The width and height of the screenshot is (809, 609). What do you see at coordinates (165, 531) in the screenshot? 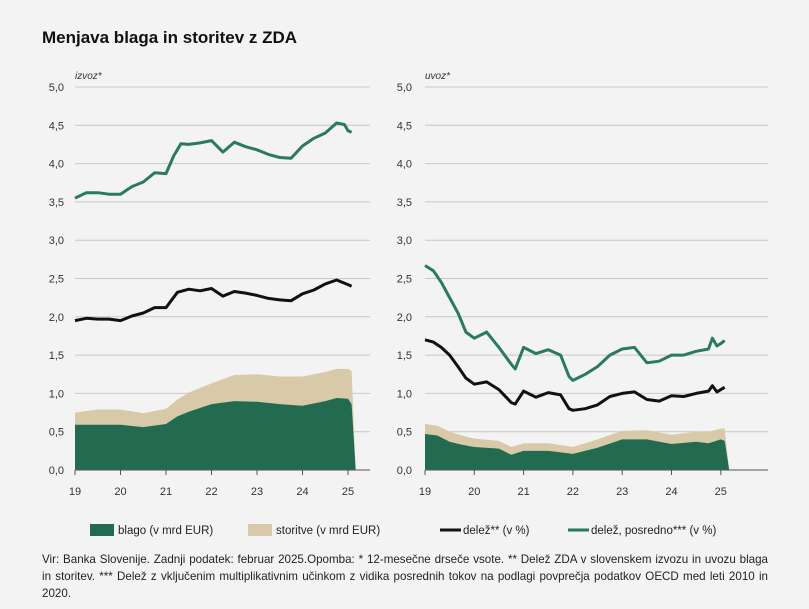
I see `legend-label-blago: blago (v mrd EUR)` at bounding box center [165, 531].